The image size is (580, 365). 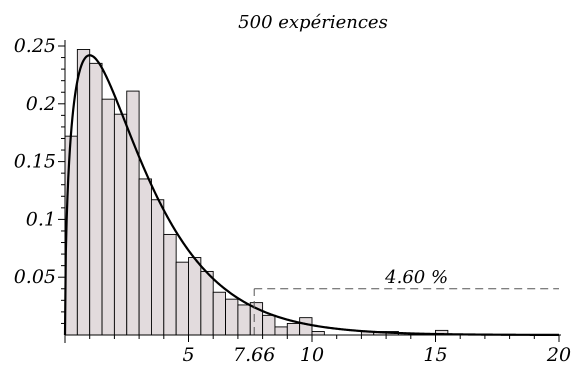 What do you see at coordinates (312, 354) in the screenshot?
I see `x-tick-label: 10` at bounding box center [312, 354].